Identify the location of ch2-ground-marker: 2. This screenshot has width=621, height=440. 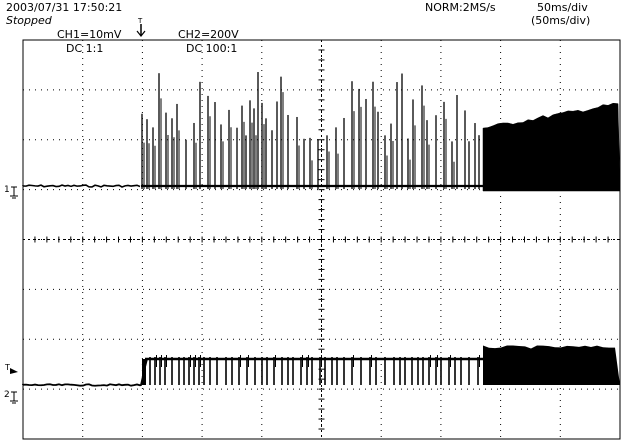
(11, 397).